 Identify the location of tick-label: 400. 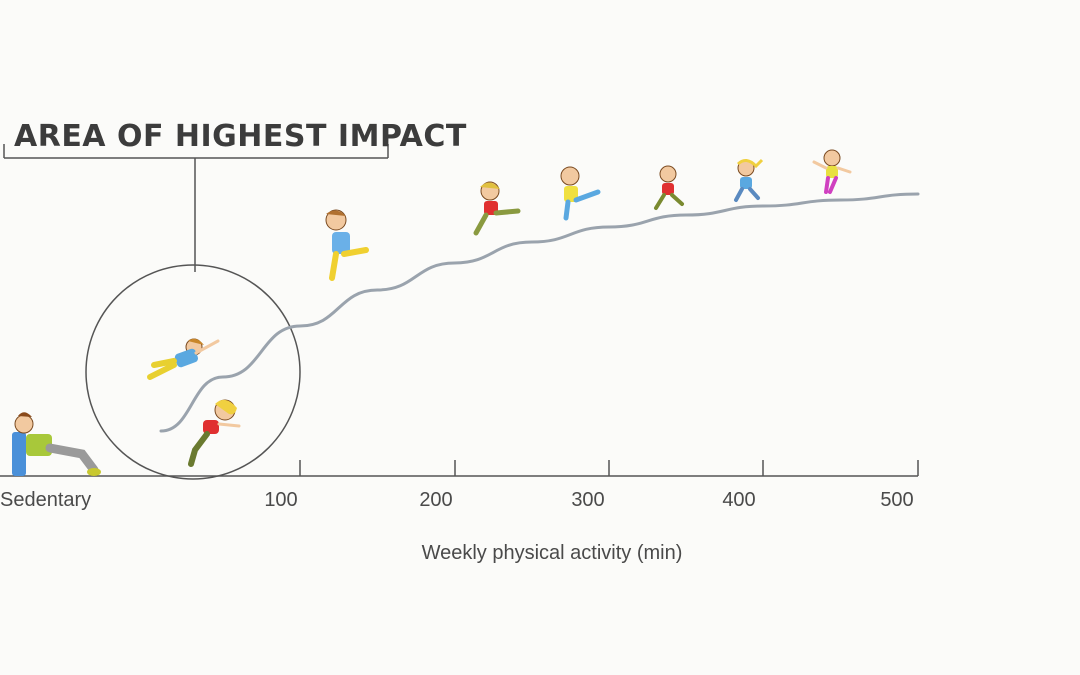
(738, 500).